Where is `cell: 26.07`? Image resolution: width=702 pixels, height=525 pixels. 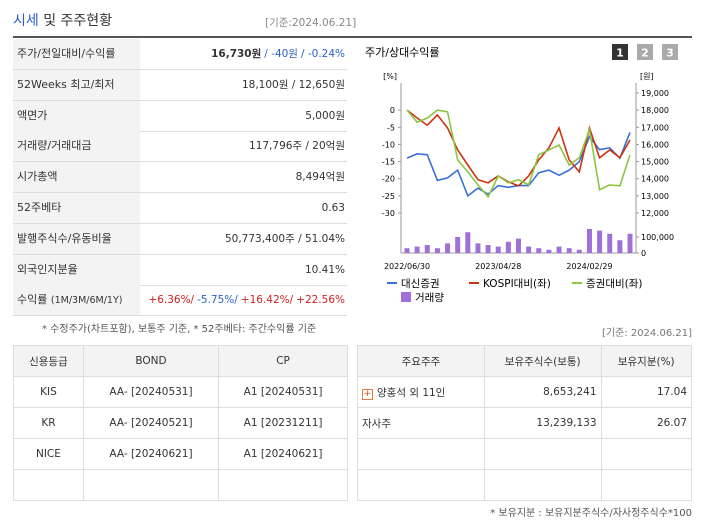
cell: 26.07 is located at coordinates (646, 423).